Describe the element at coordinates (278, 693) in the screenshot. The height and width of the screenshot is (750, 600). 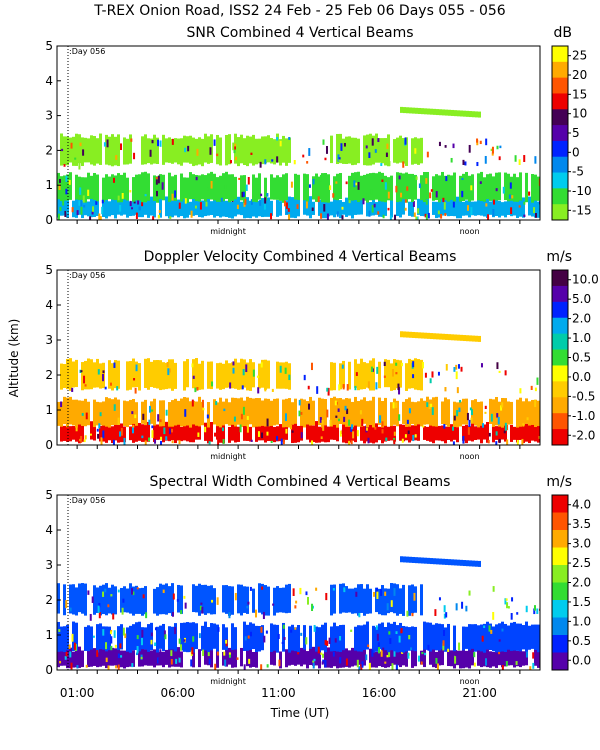
I see `x-tick-label: 11:00` at that location.